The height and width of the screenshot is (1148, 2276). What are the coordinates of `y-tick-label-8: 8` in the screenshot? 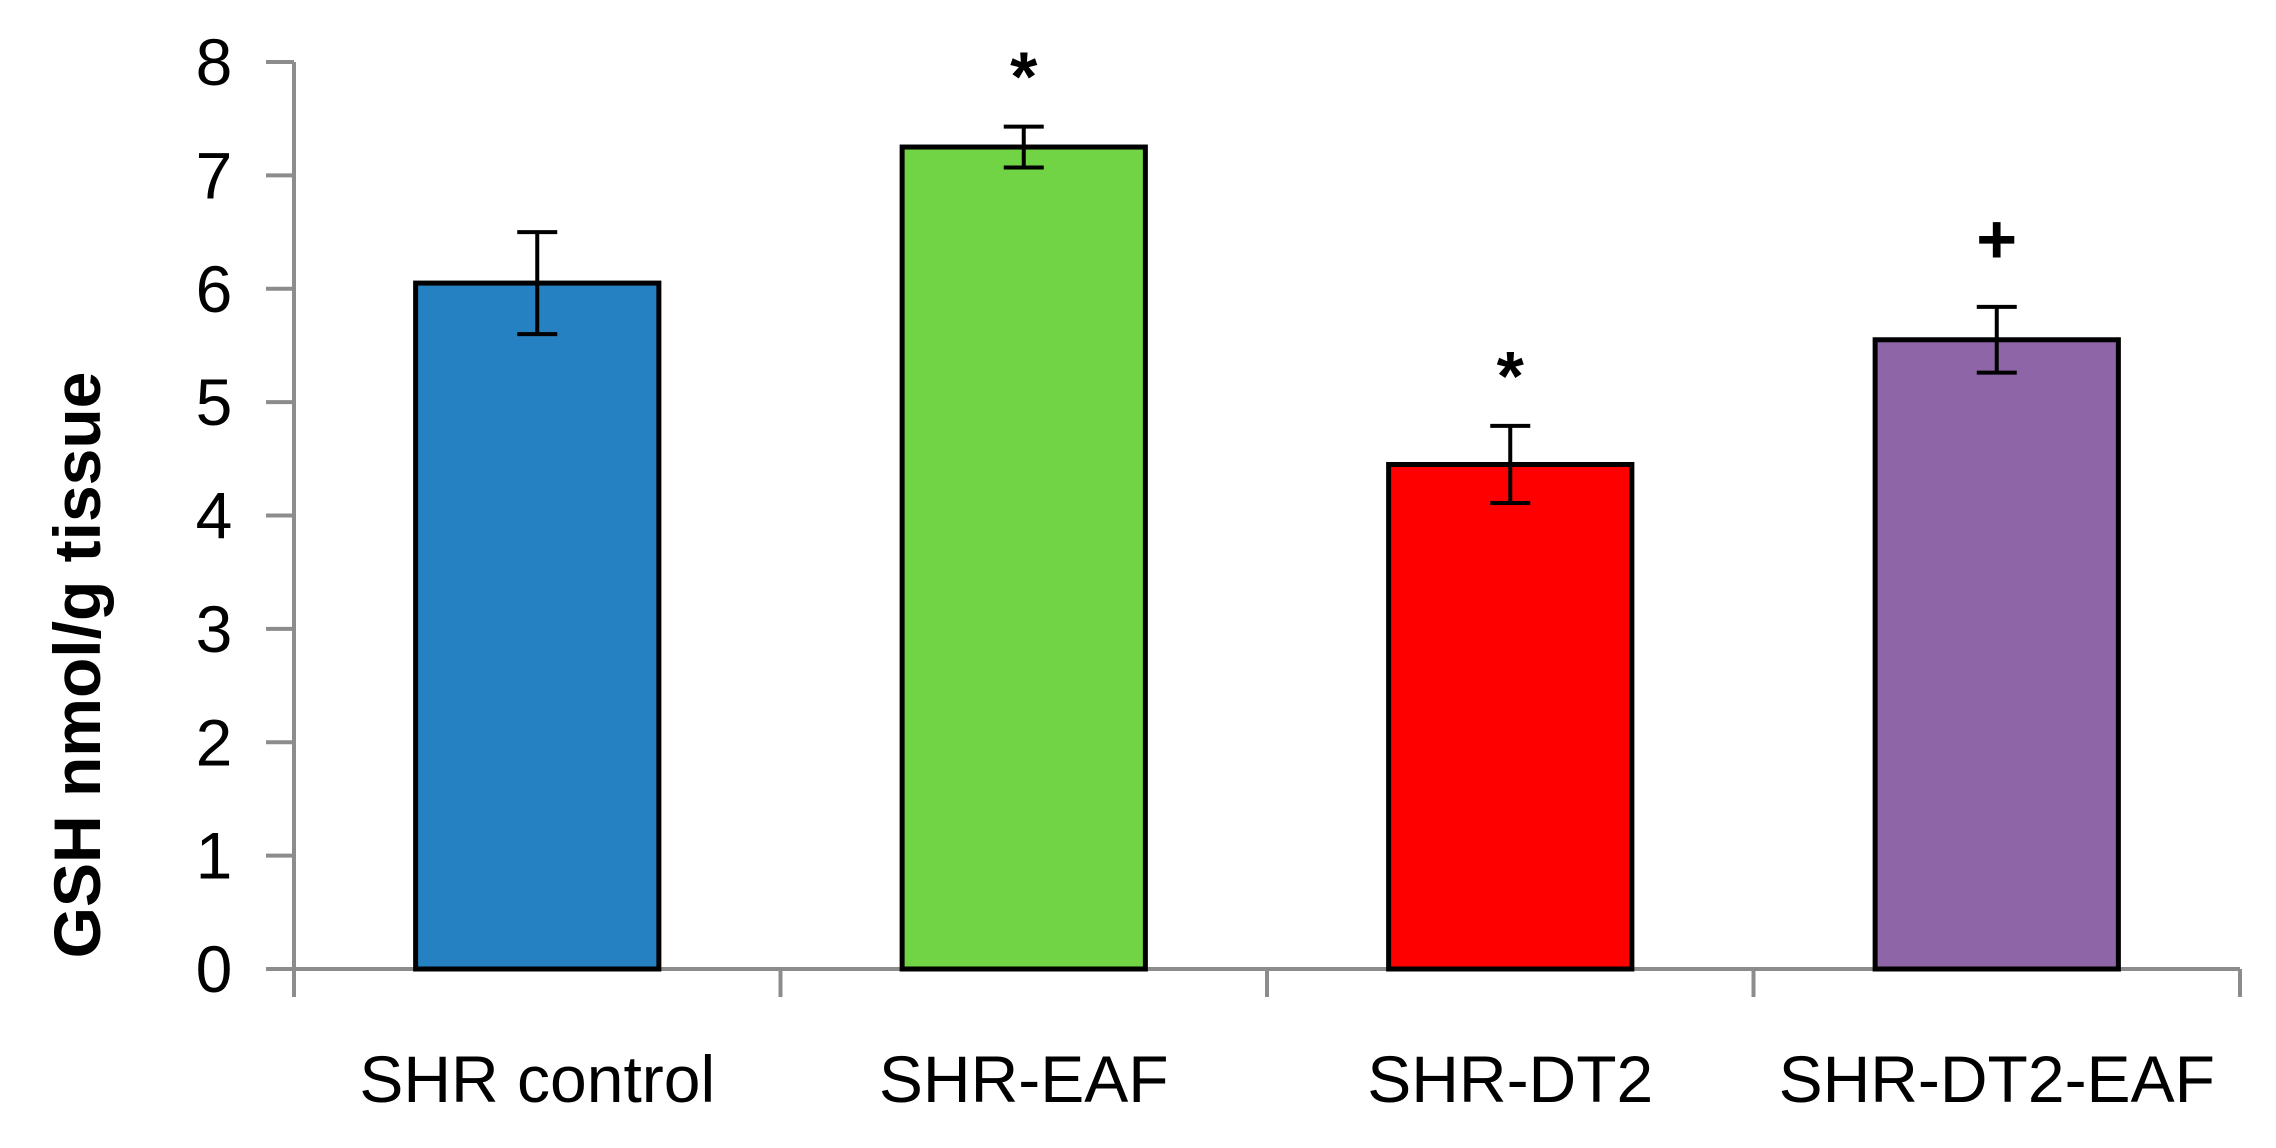 It's located at (214, 62).